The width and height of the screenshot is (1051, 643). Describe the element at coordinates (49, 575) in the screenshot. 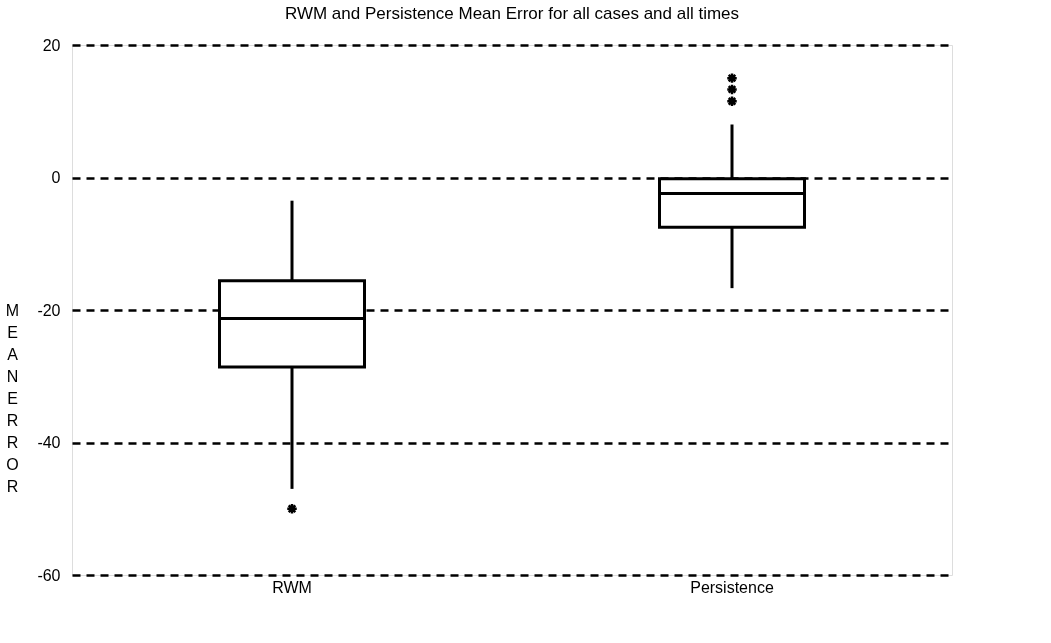

I see `y-tick-label: -60` at that location.